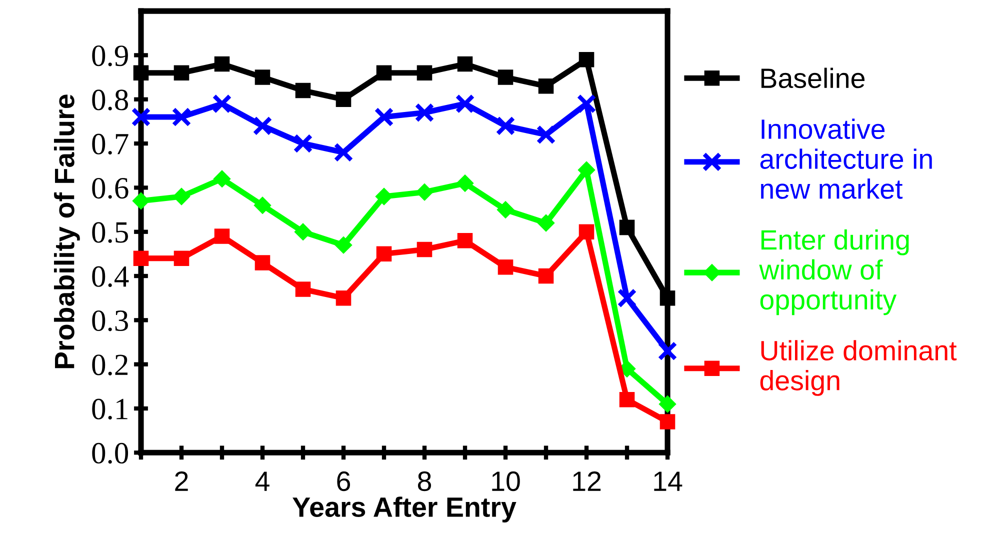  I want to click on legend-label: Baseline, so click(813, 78).